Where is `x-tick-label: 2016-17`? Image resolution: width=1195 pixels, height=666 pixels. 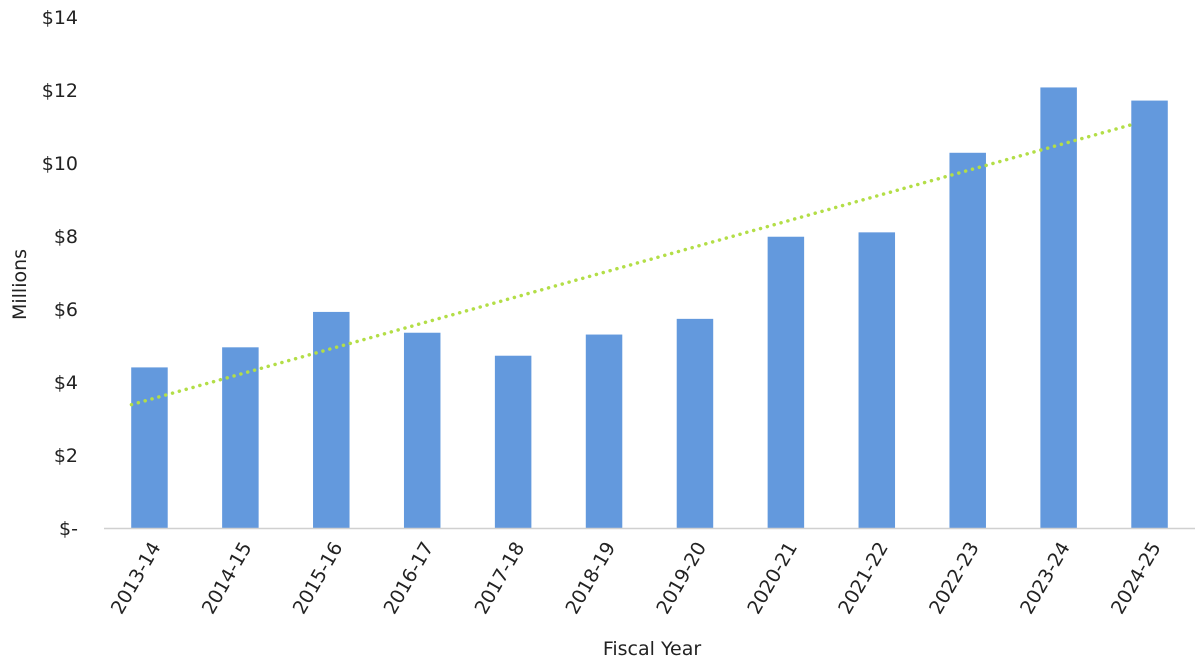
x-tick-label: 2016-17 is located at coordinates (409, 578).